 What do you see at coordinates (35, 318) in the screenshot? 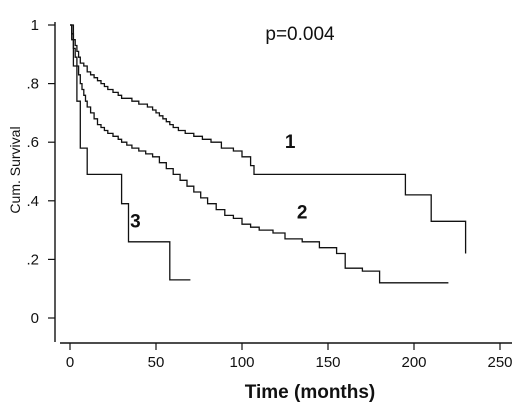
I see `y-tick-label: 0` at bounding box center [35, 318].